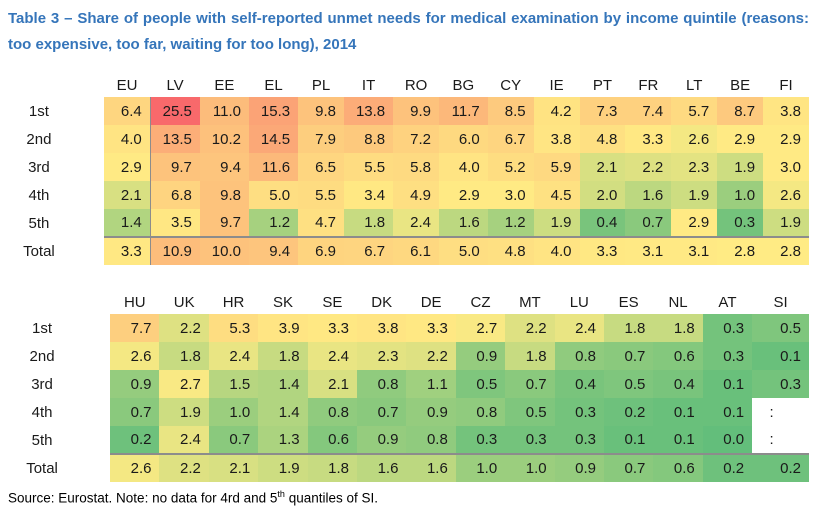 The image size is (817, 516). Describe the element at coordinates (283, 328) in the screenshot. I see `heatmap-cell: 3.9` at that location.